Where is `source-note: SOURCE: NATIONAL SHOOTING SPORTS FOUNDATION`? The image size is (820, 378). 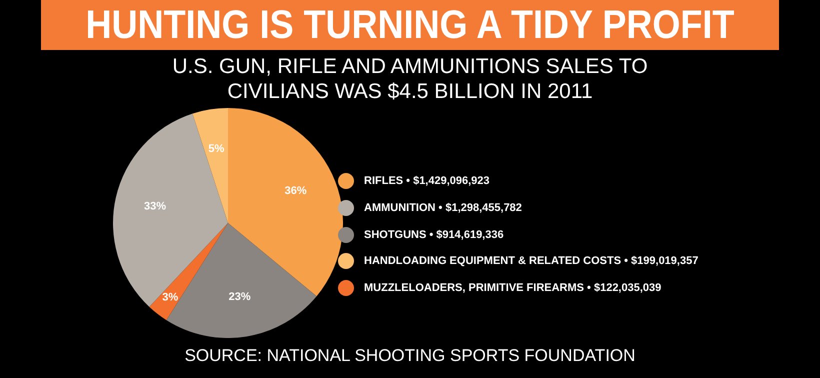
source-note: SOURCE: NATIONAL SHOOTING SPORTS FOUNDATION is located at coordinates (410, 356).